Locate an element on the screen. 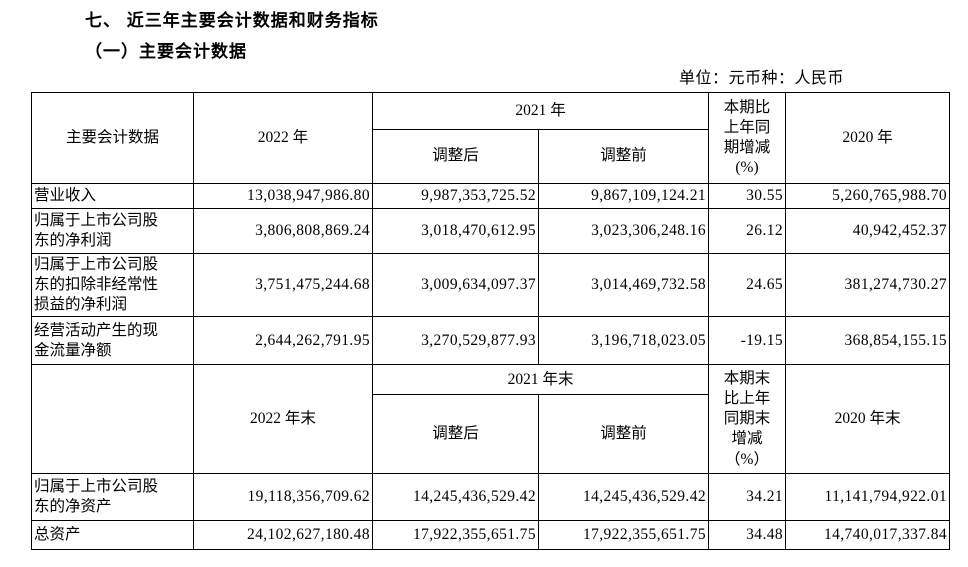 The width and height of the screenshot is (968, 567). value-change-pct: 30.55 is located at coordinates (747, 196).